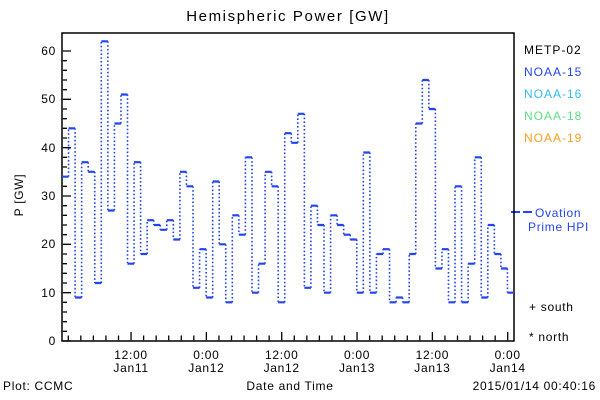 This screenshot has height=400, width=600. Describe the element at coordinates (549, 337) in the screenshot. I see `north-marker-key: * north` at that location.